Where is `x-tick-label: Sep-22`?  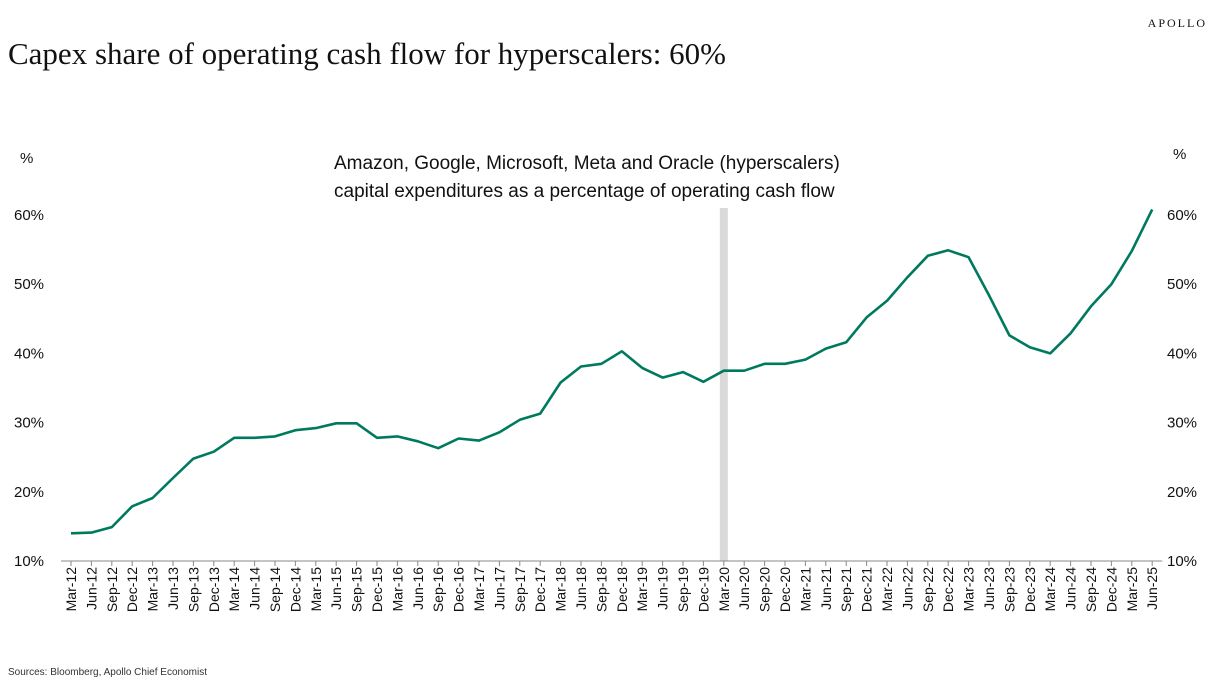 x-tick-label: Sep-22 is located at coordinates (928, 589).